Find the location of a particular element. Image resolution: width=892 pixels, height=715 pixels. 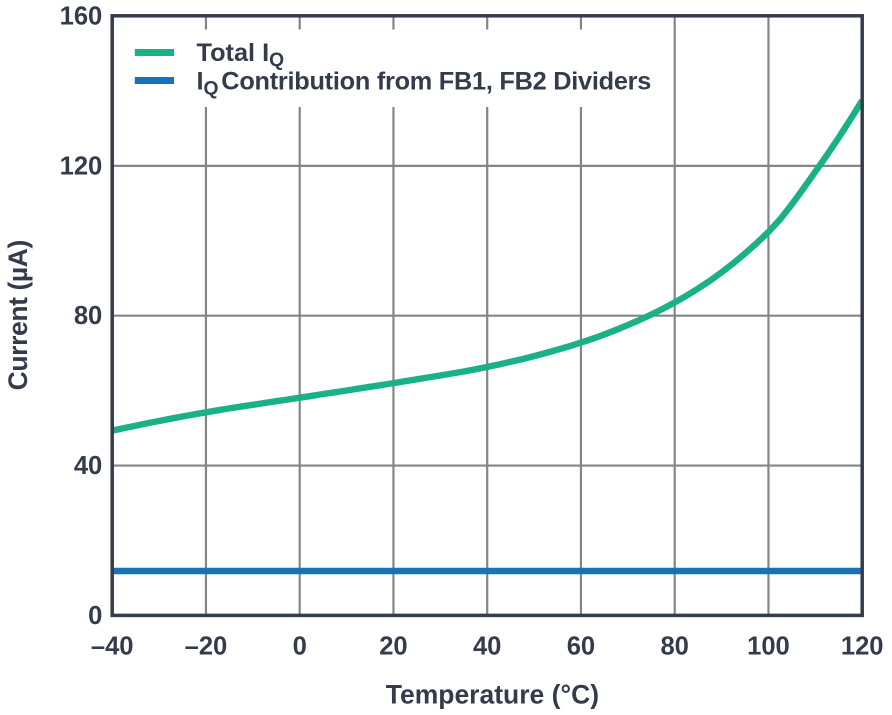

svg-text: 20 is located at coordinates (393, 647).